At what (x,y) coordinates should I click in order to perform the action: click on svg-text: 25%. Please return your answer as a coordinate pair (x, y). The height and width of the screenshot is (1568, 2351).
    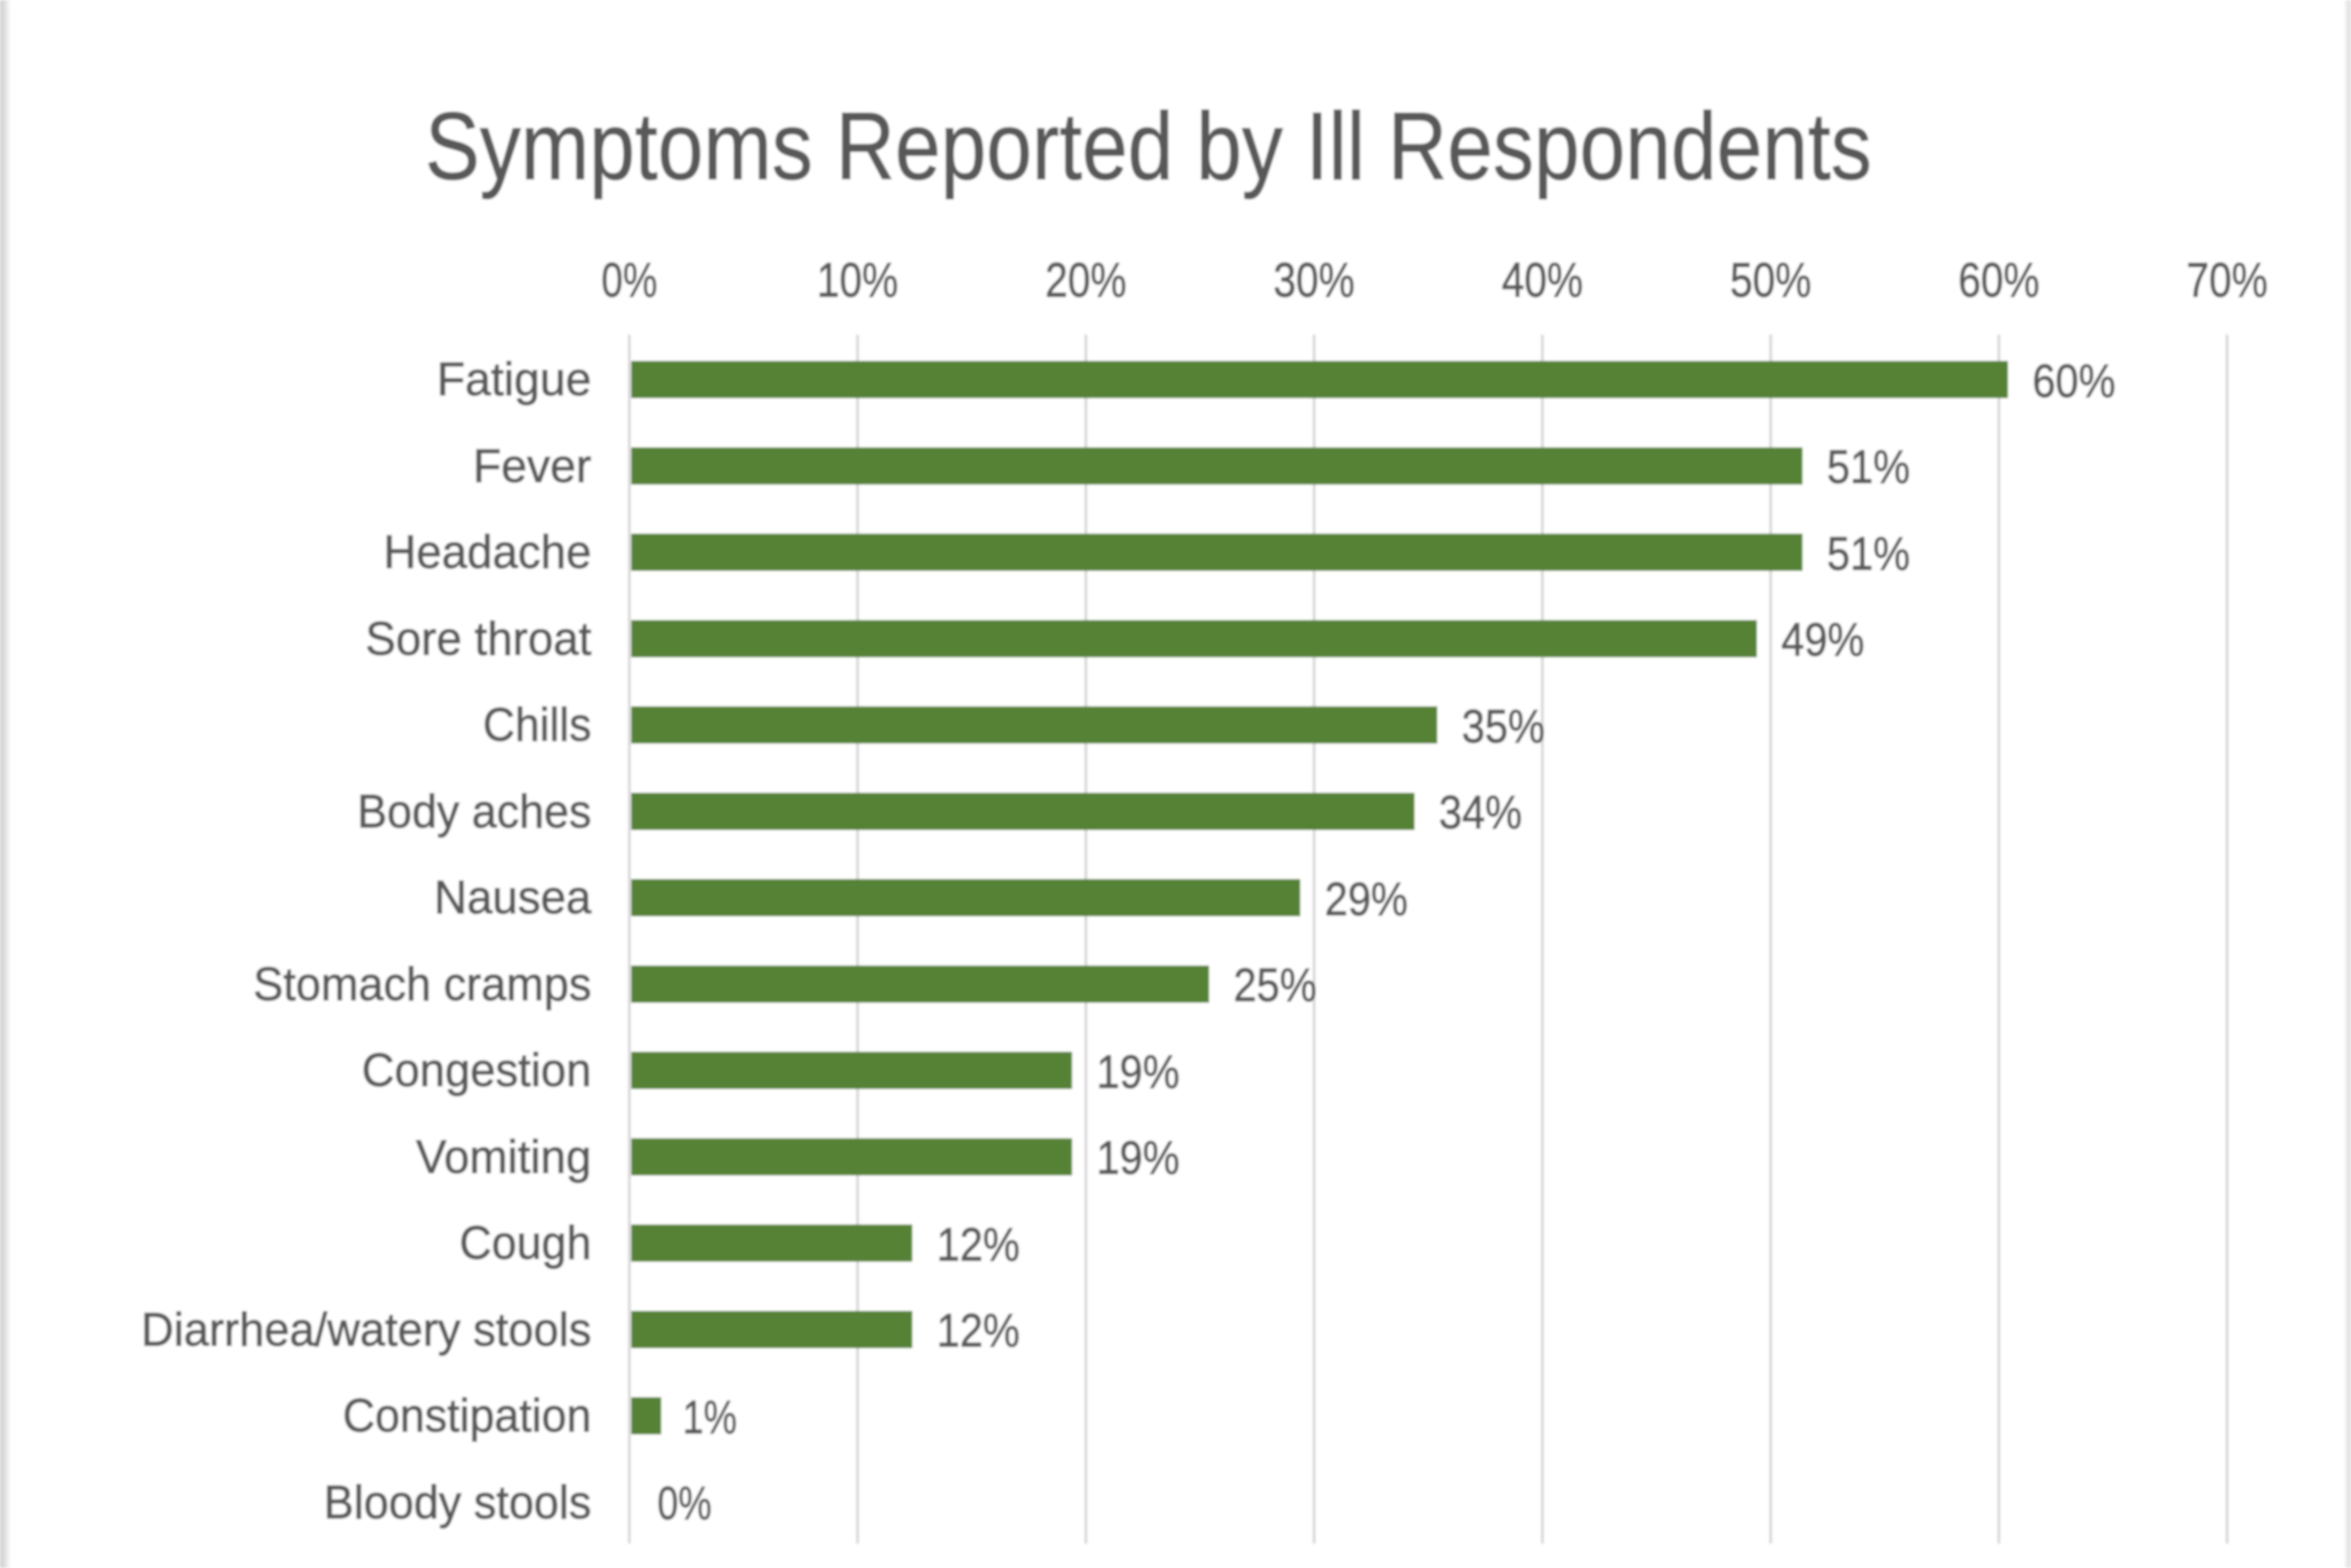
    Looking at the image, I should click on (1275, 985).